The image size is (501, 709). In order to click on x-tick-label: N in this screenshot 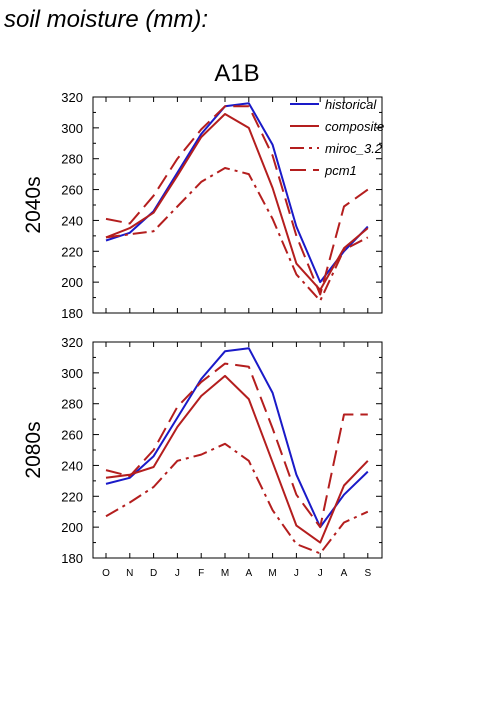, I will do `click(129, 573)`.